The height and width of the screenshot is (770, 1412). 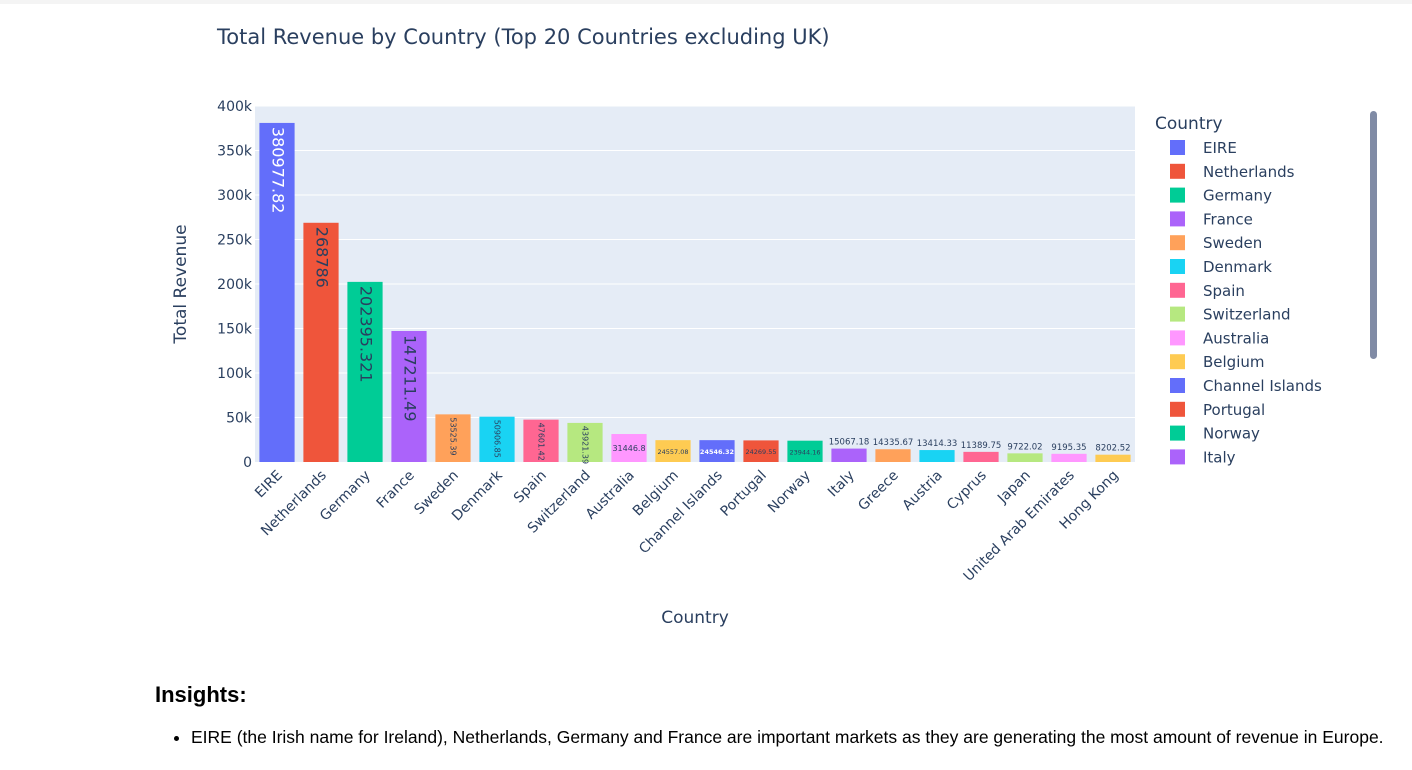 I want to click on legend-label: Netherlands, so click(x=1249, y=172).